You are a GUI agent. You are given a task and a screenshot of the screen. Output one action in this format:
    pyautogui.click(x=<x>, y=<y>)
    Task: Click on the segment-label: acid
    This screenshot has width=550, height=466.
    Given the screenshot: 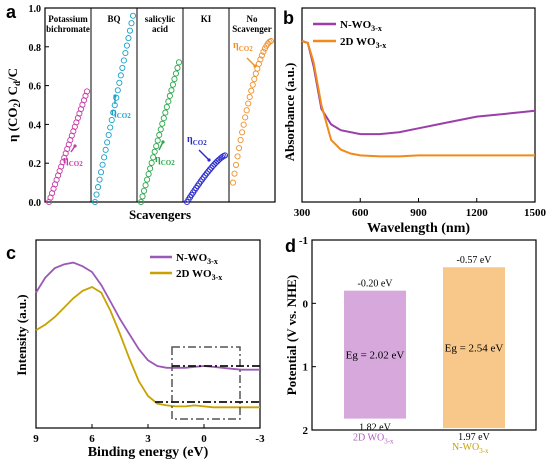 What is the action you would take?
    pyautogui.click(x=160, y=29)
    